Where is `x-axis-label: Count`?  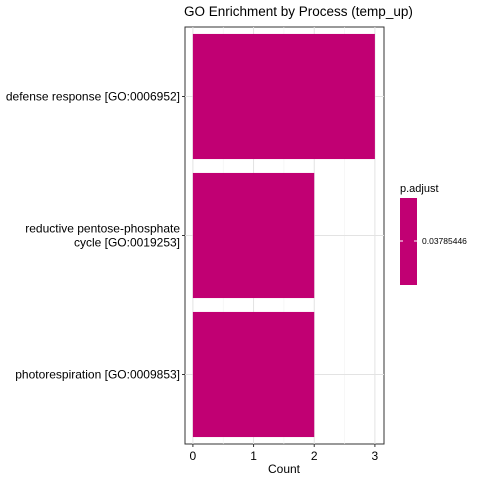
x-axis-label: Count is located at coordinates (284, 469).